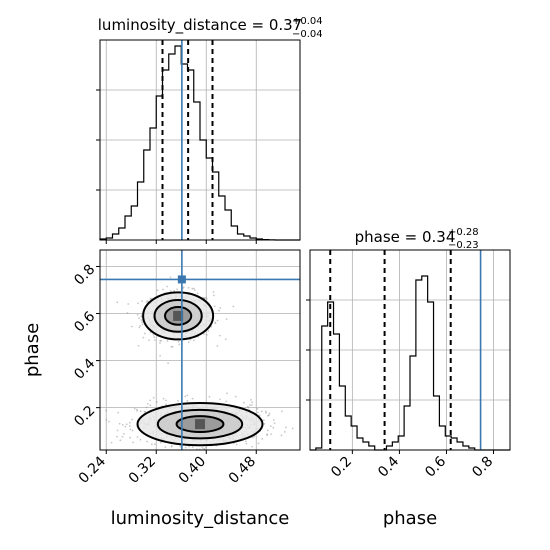 The height and width of the screenshot is (550, 550). What do you see at coordinates (463, 245) in the screenshot?
I see `title-lower-error: −0.23` at bounding box center [463, 245].